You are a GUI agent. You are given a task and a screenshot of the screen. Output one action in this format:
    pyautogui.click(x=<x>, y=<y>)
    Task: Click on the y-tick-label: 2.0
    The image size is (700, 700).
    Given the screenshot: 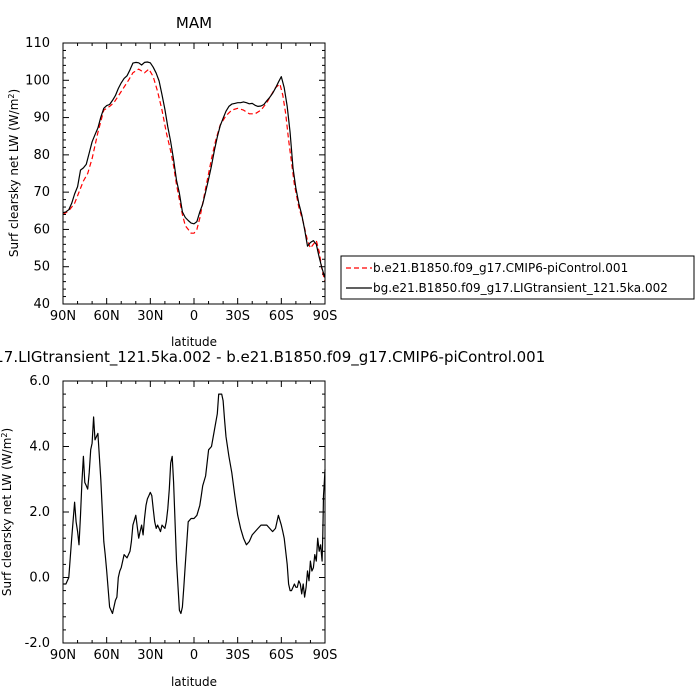 What is the action you would take?
    pyautogui.click(x=39, y=512)
    